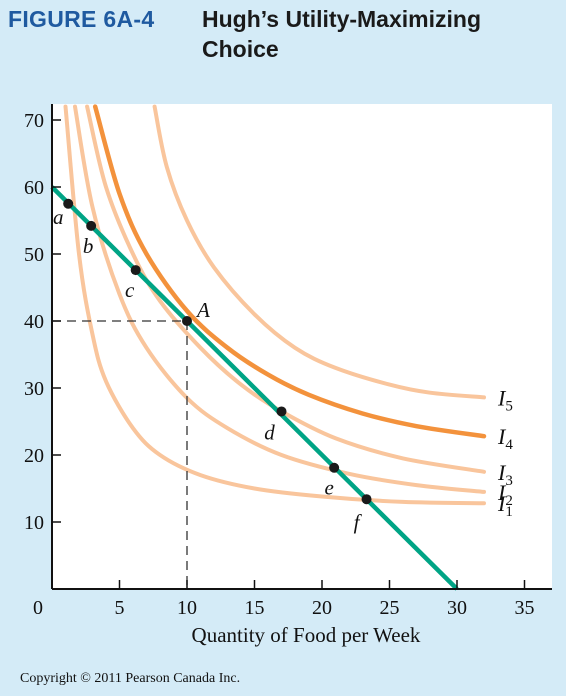  Describe the element at coordinates (34, 456) in the screenshot. I see `y-tick-label: 20` at that location.